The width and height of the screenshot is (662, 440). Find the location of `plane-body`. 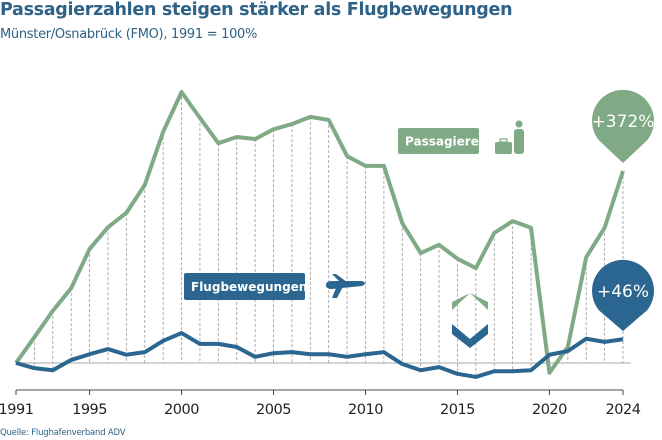

plane-body is located at coordinates (345, 285).